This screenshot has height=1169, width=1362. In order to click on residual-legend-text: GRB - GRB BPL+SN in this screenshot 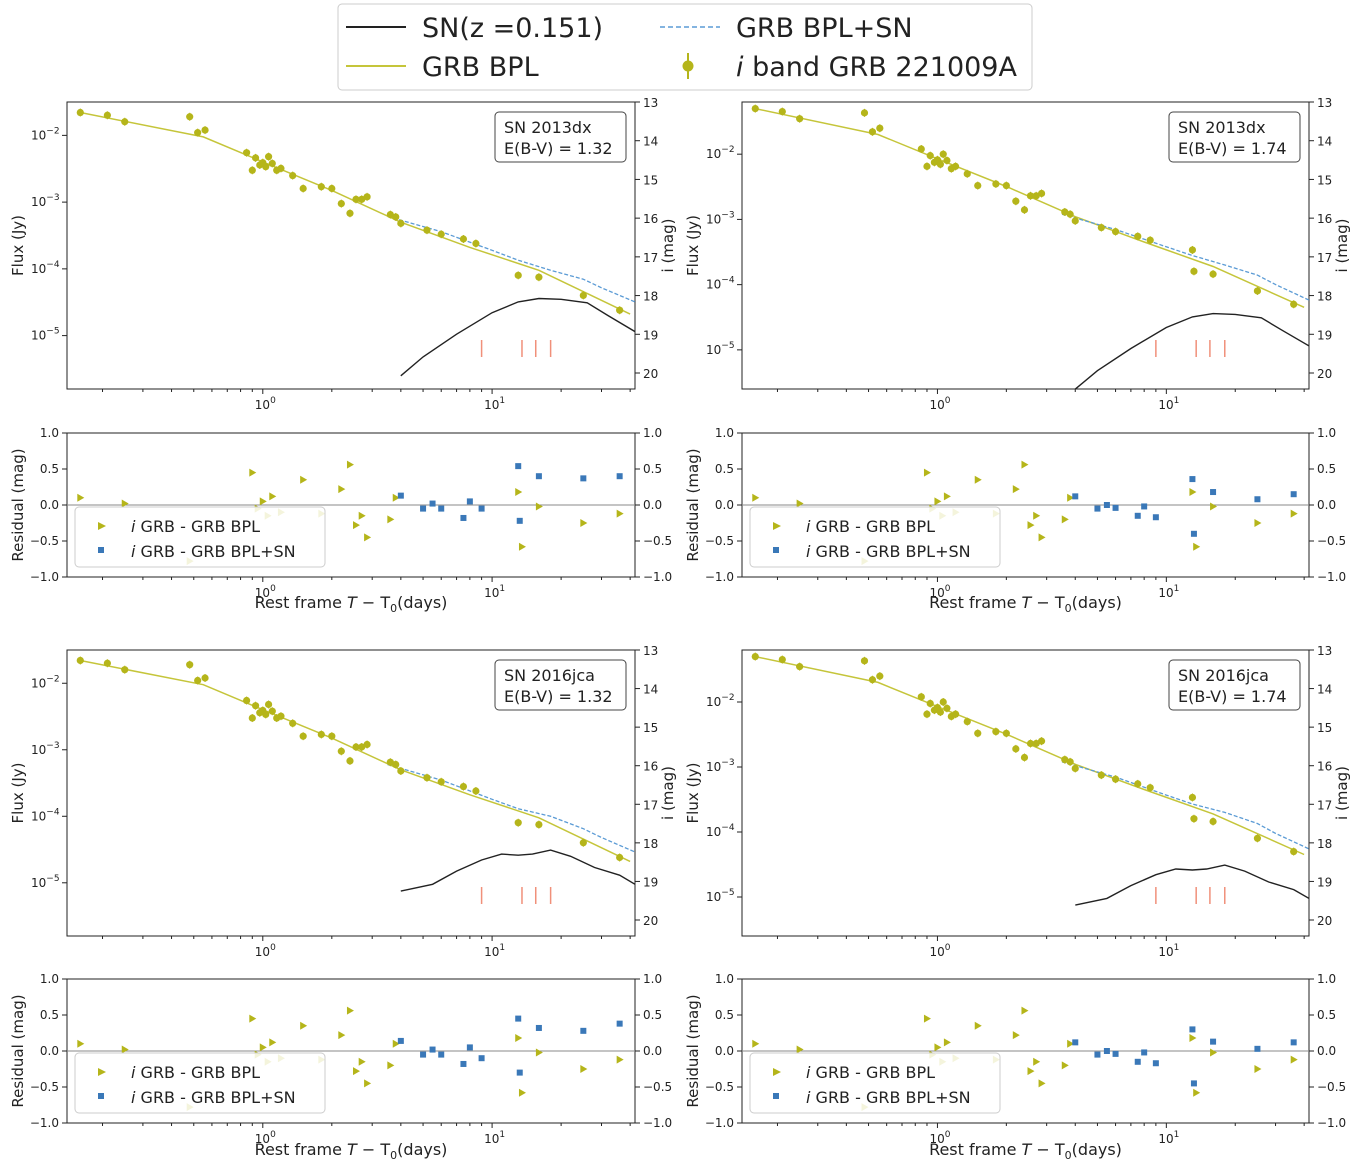, I will do `click(215, 551)`.